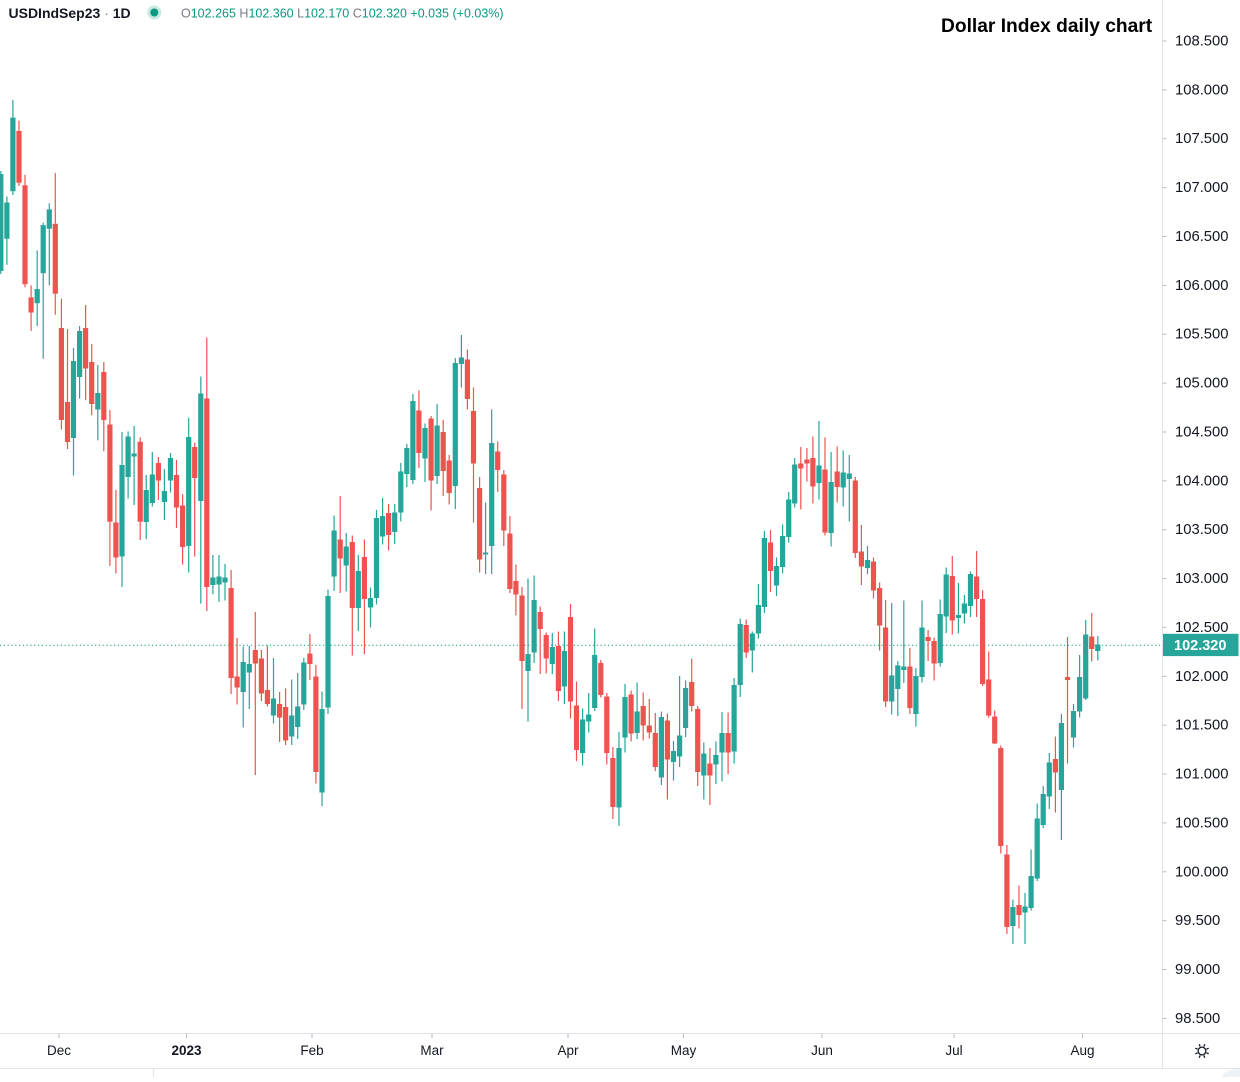 This screenshot has width=1240, height=1082. What do you see at coordinates (1202, 628) in the screenshot?
I see `svg-text: 102.500` at bounding box center [1202, 628].